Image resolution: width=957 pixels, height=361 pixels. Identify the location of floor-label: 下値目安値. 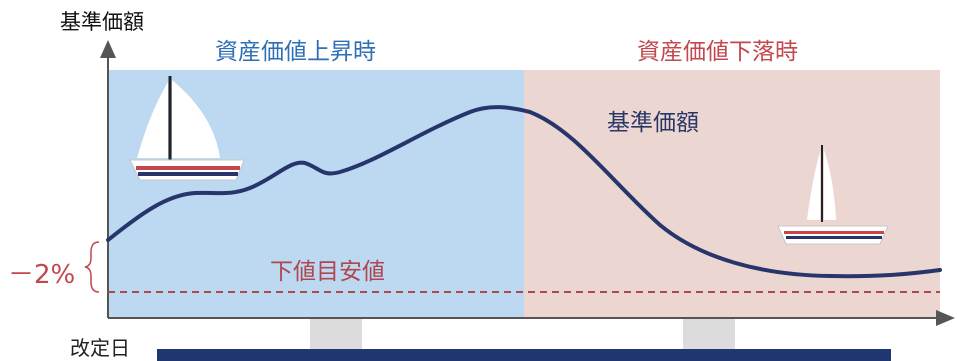
(327, 272).